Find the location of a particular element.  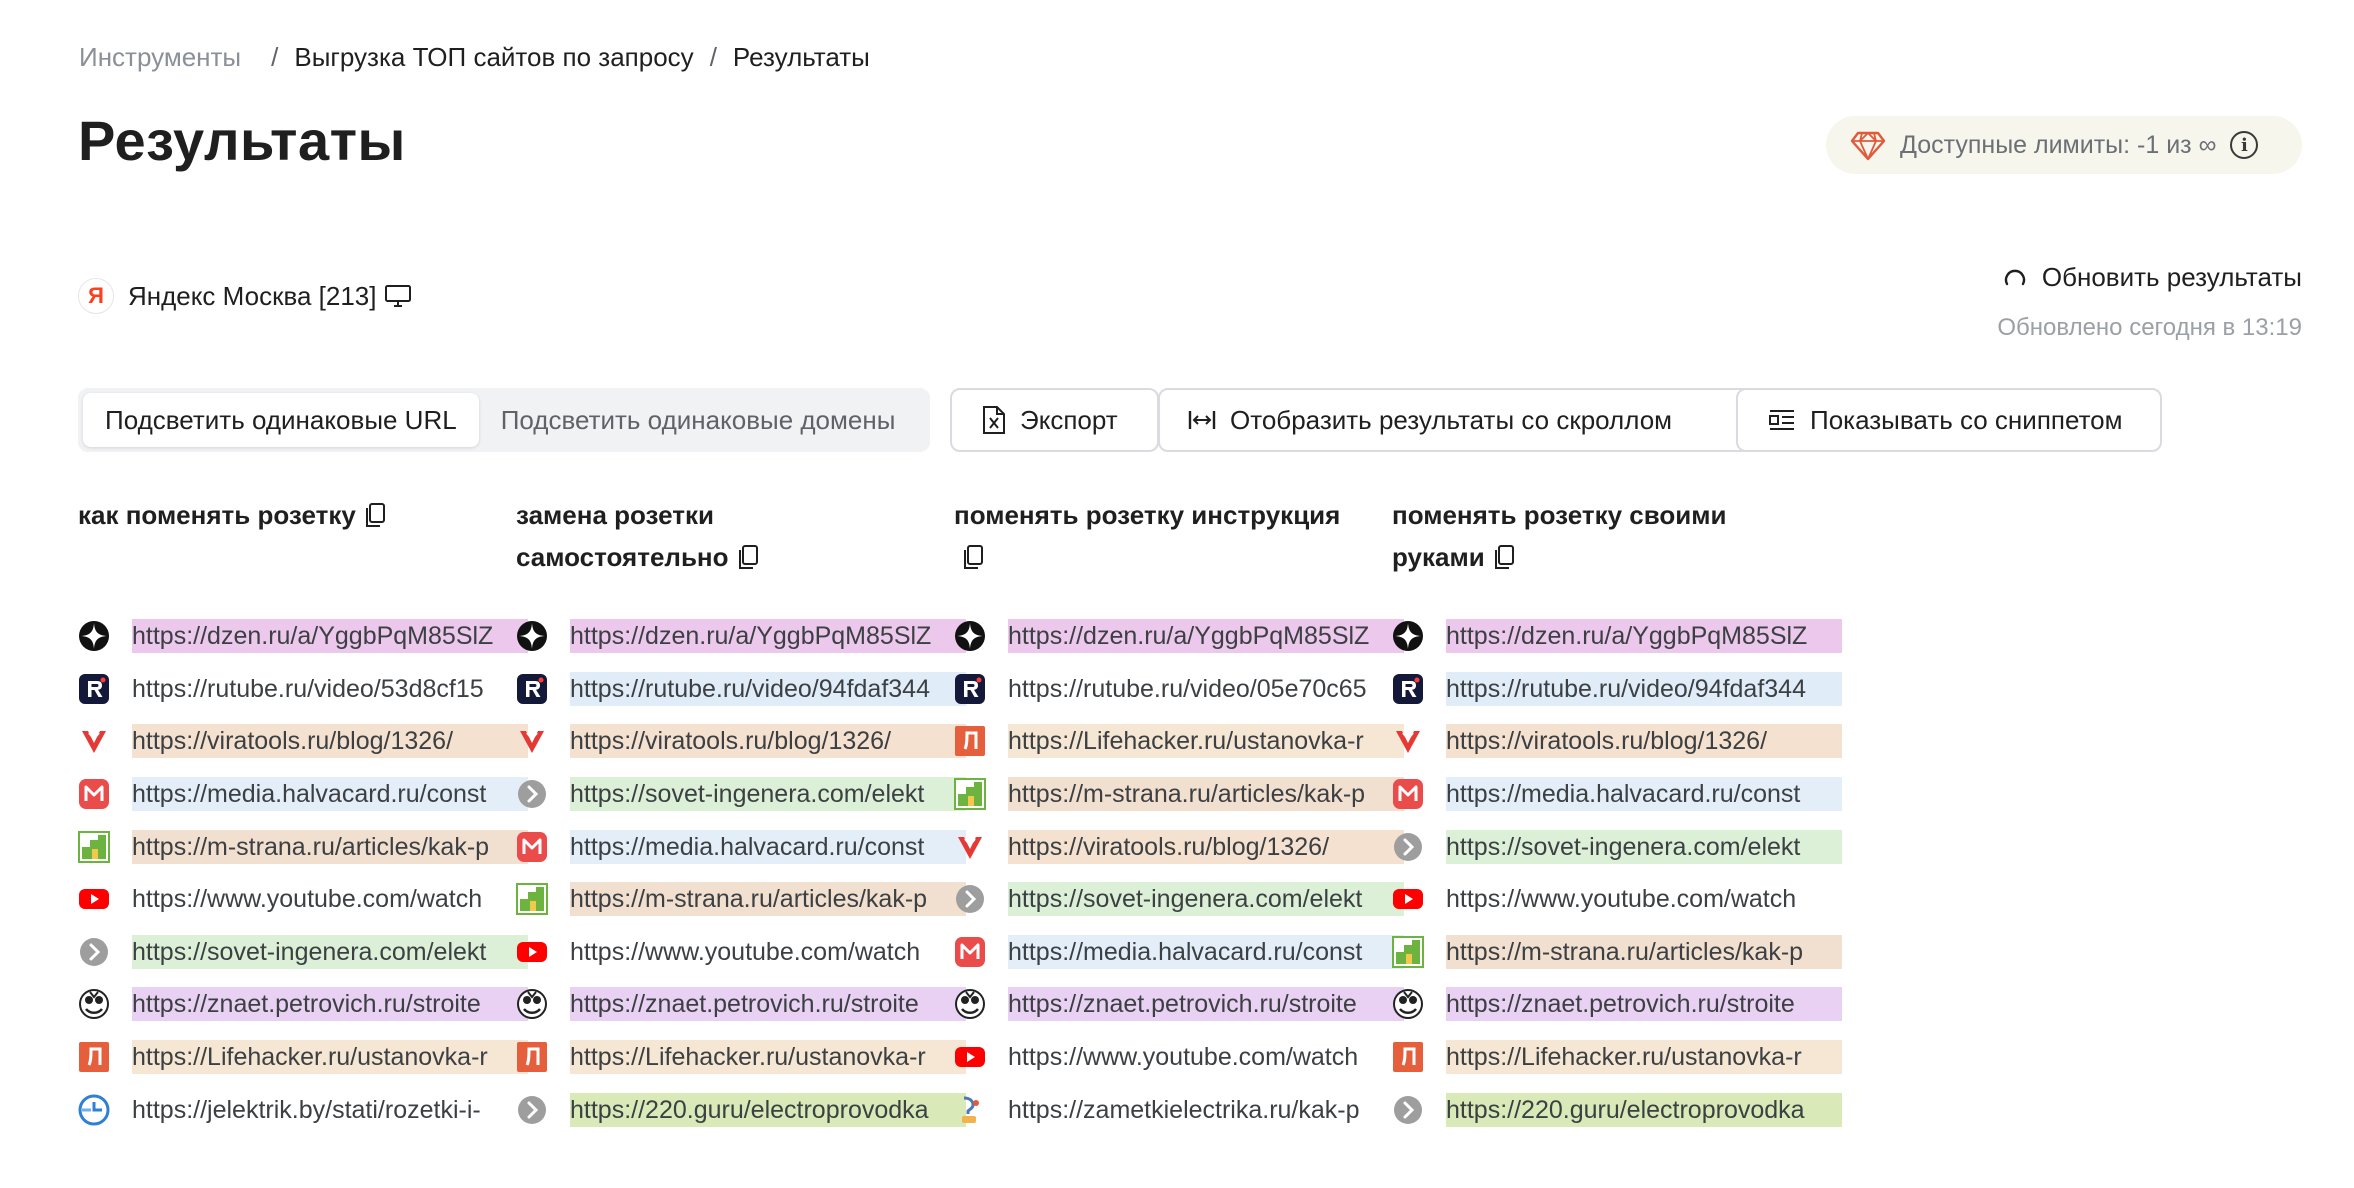

refresh-icon is located at coordinates (2015, 277).